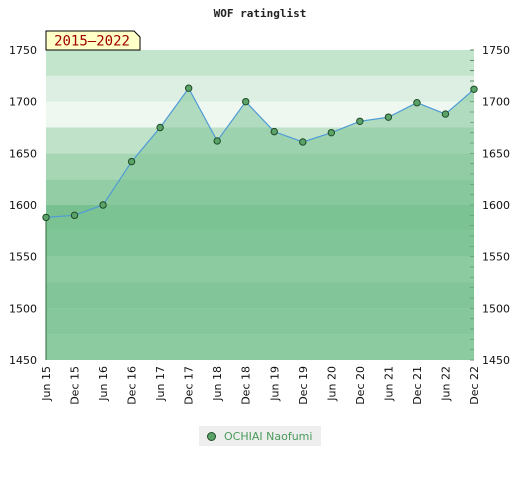  I want to click on y-tick-label-right: 1450, so click(496, 360).